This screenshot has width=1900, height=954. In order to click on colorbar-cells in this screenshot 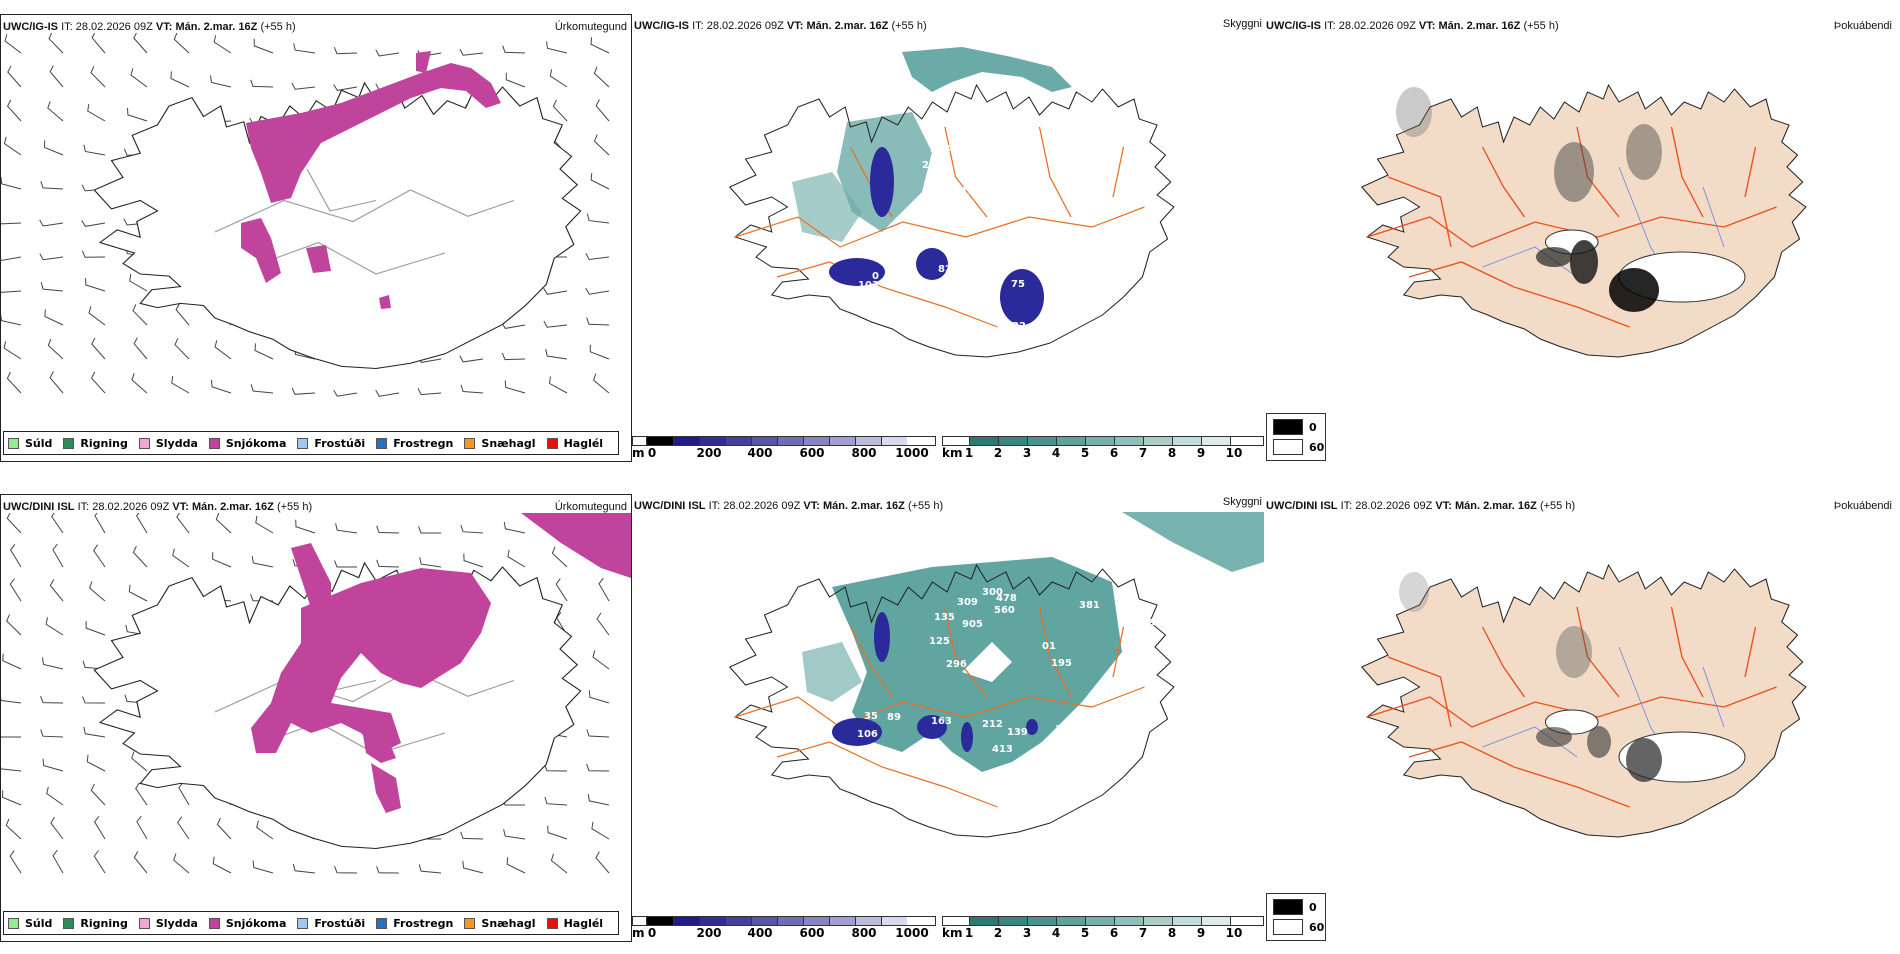, I will do `click(784, 441)`.